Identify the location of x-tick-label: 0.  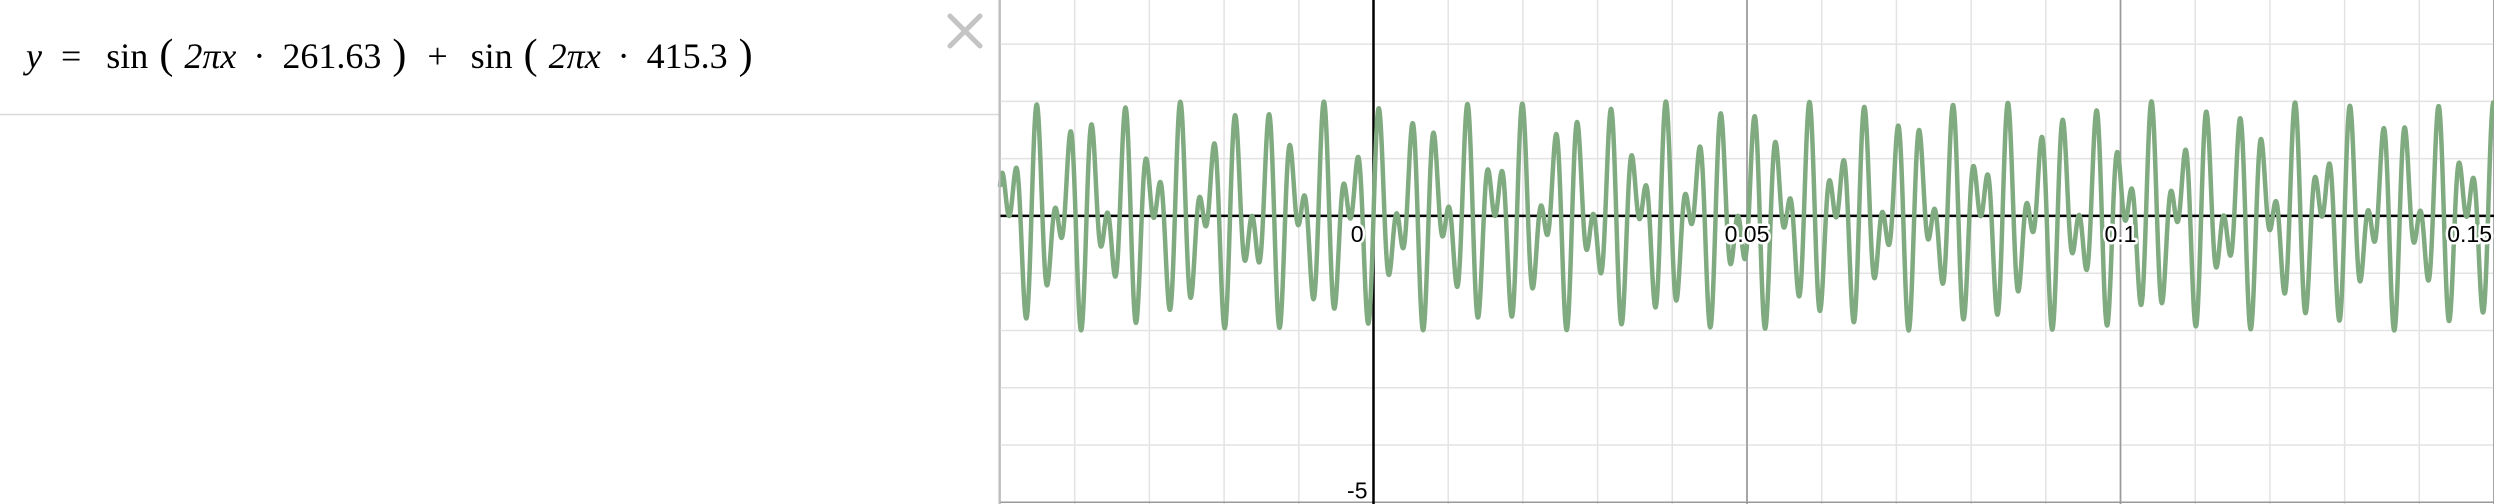
(1357, 234).